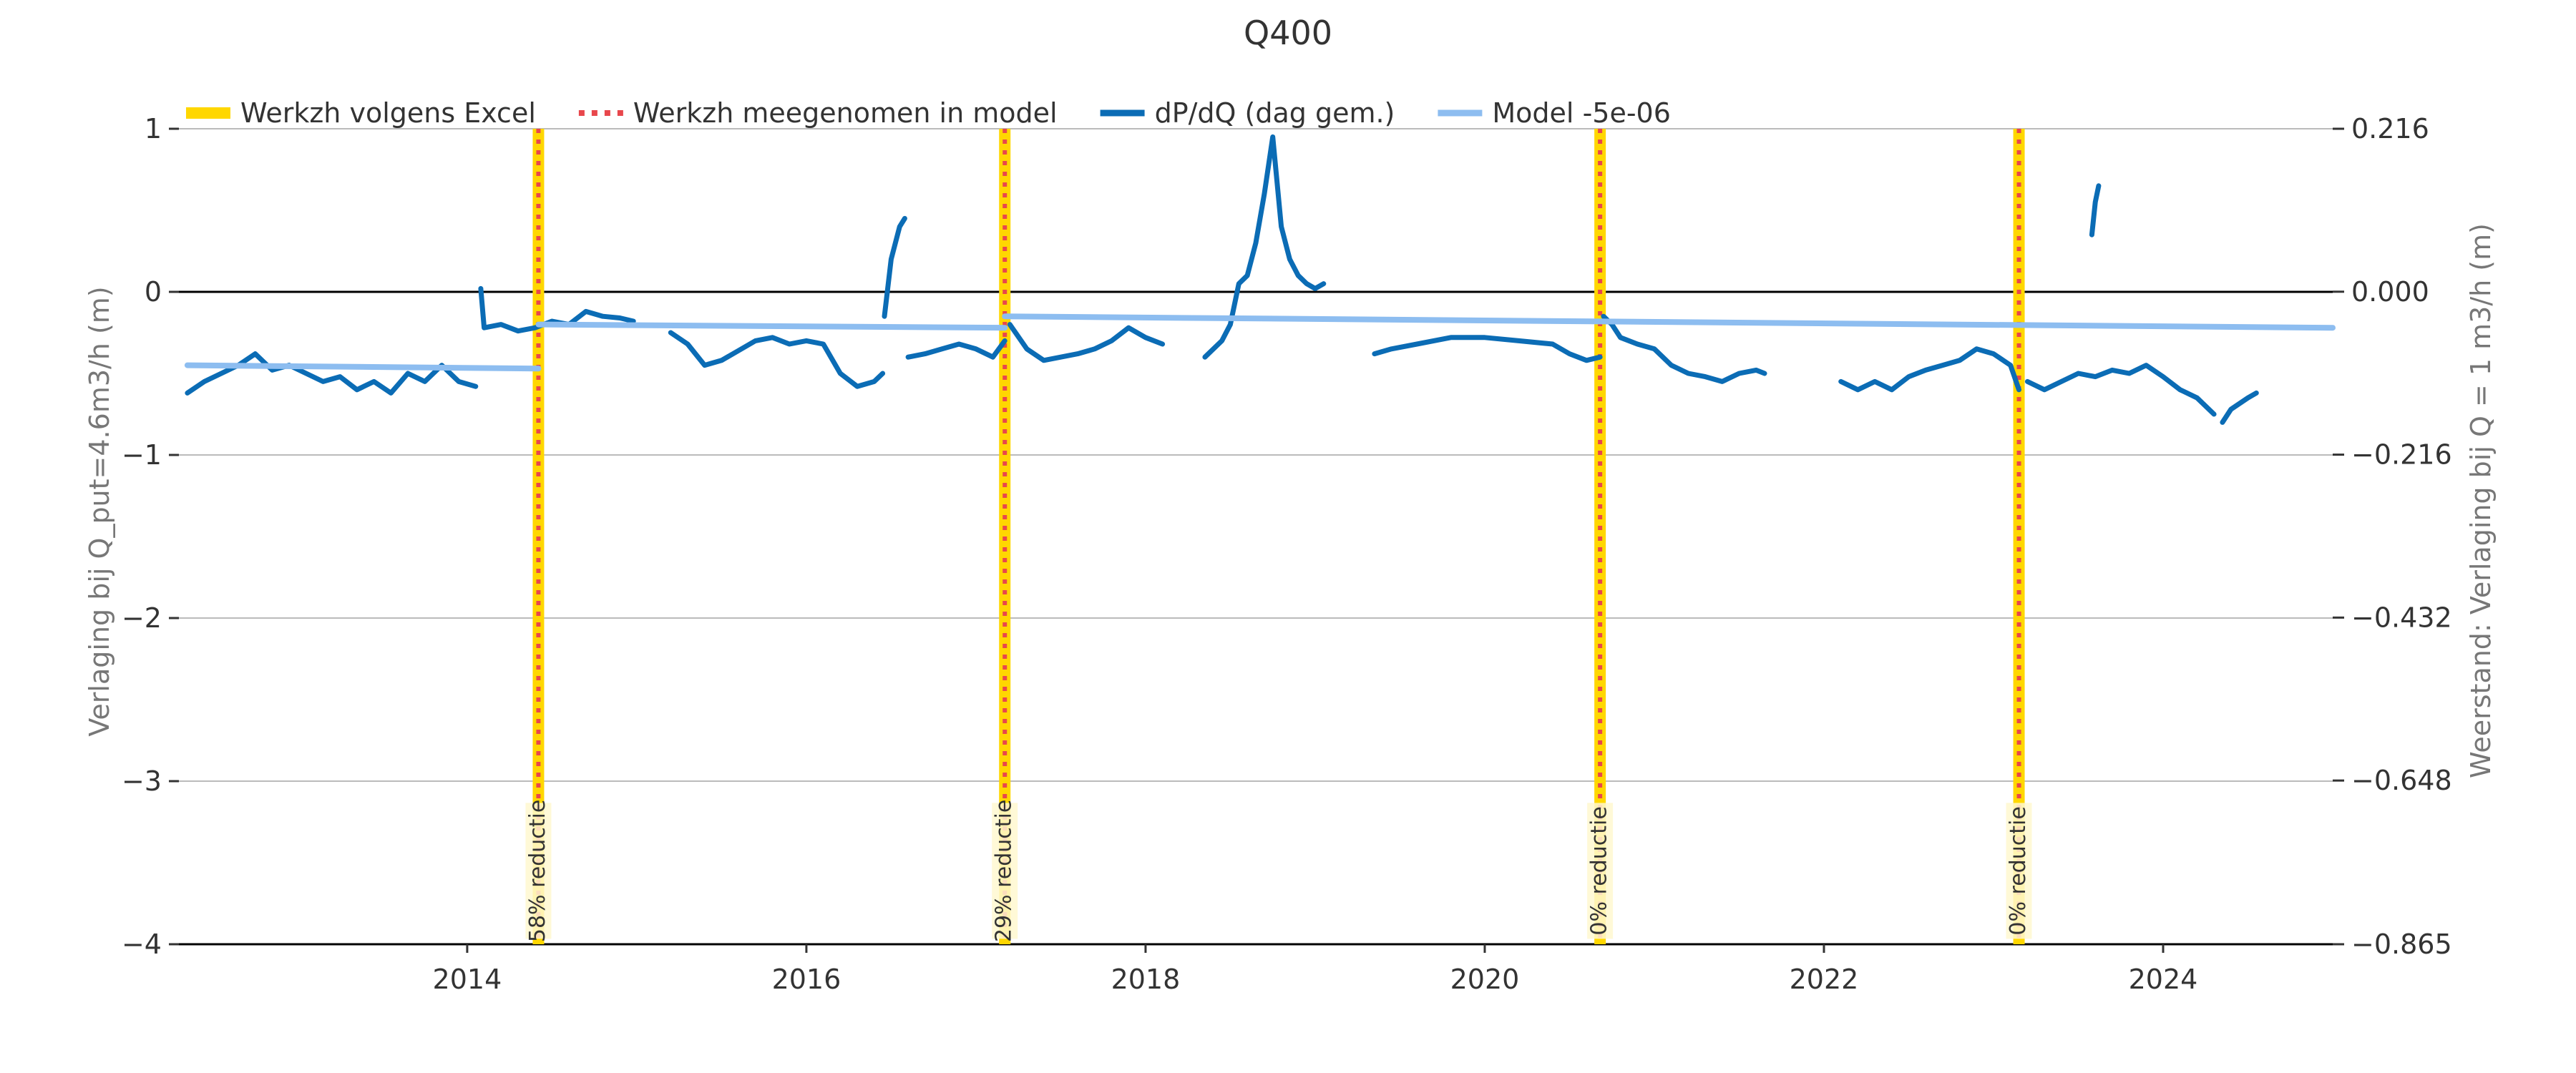  What do you see at coordinates (100, 511) in the screenshot?
I see `y-axis-title: Verlaging bij Q_put=4.6m3/h (m)` at bounding box center [100, 511].